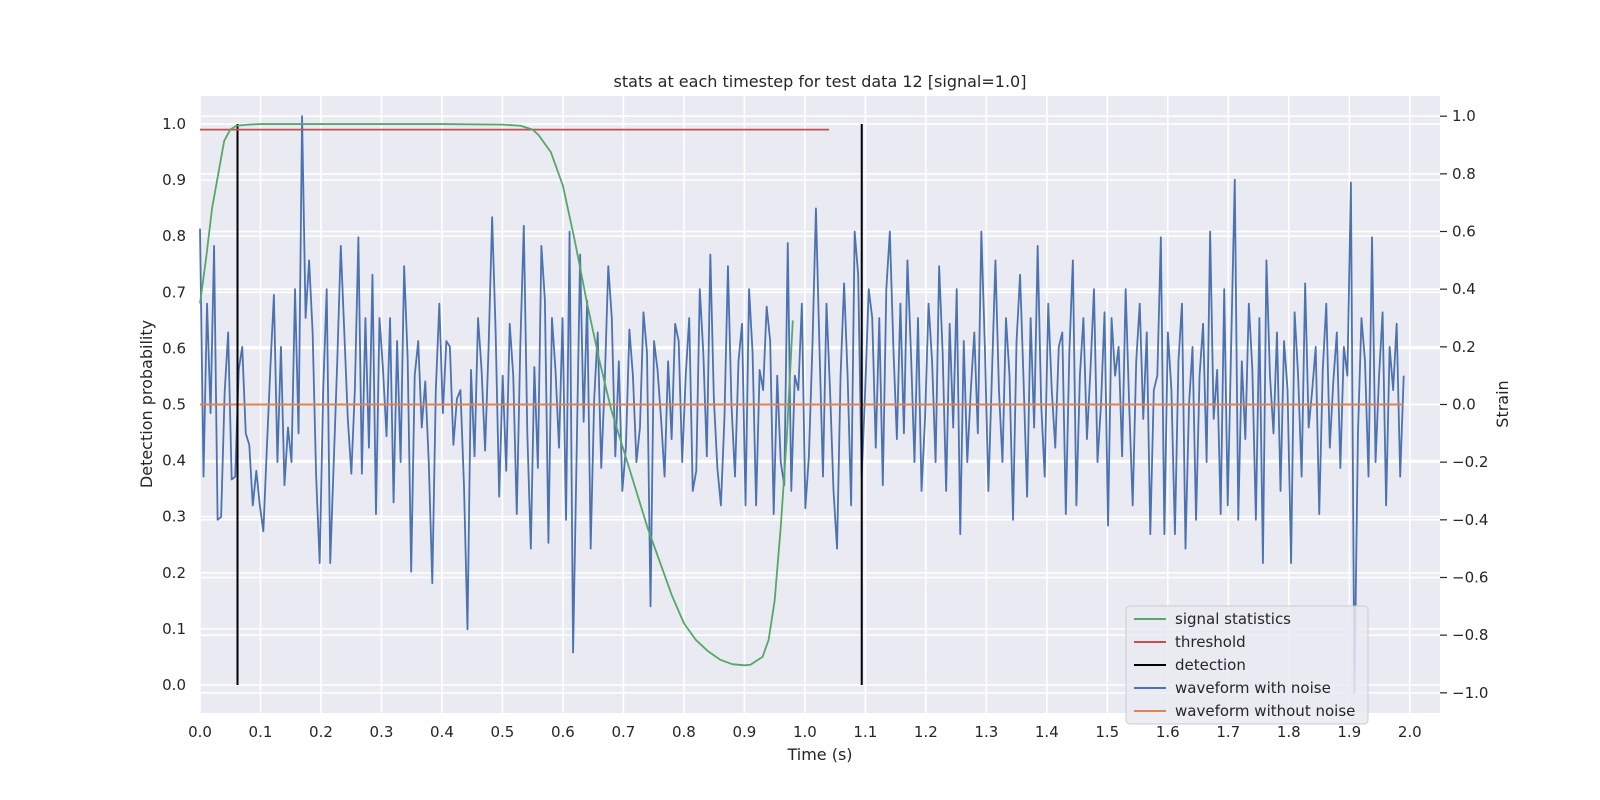 The height and width of the screenshot is (800, 1600). I want to click on y-left-tick-label: 0.7, so click(174, 292).